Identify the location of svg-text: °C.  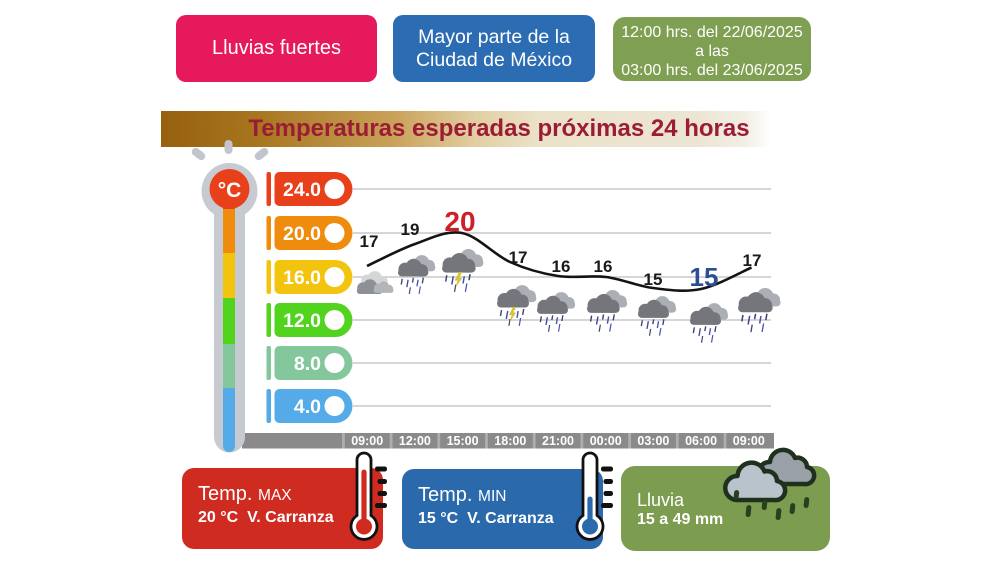
(230, 190).